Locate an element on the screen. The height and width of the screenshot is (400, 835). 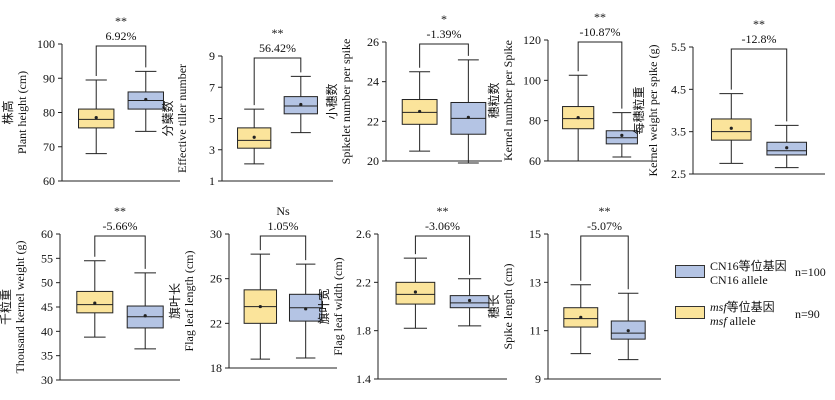
y-tick-label: 5.5 is located at coordinates (678, 47).